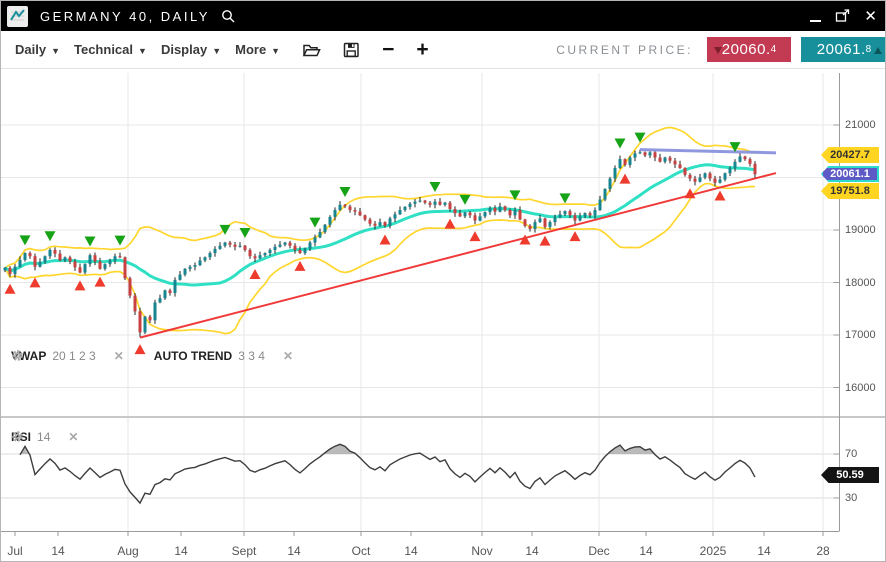  Describe the element at coordinates (193, 356) in the screenshot. I see `auto-trend-indicator-name: AUTO TREND` at that location.